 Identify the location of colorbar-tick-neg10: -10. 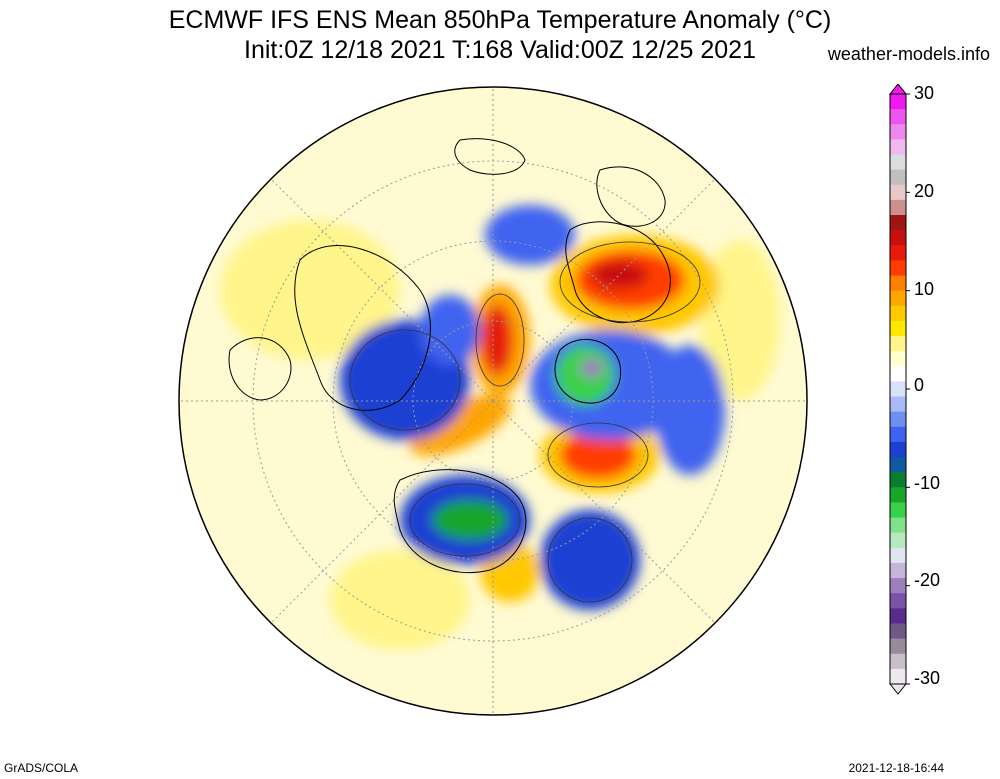
(927, 483).